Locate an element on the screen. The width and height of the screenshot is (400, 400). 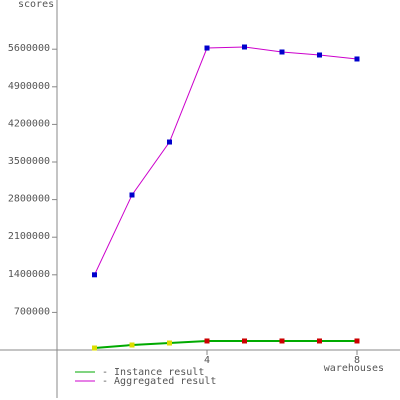
y-axis-label: scores is located at coordinates (36, 5).